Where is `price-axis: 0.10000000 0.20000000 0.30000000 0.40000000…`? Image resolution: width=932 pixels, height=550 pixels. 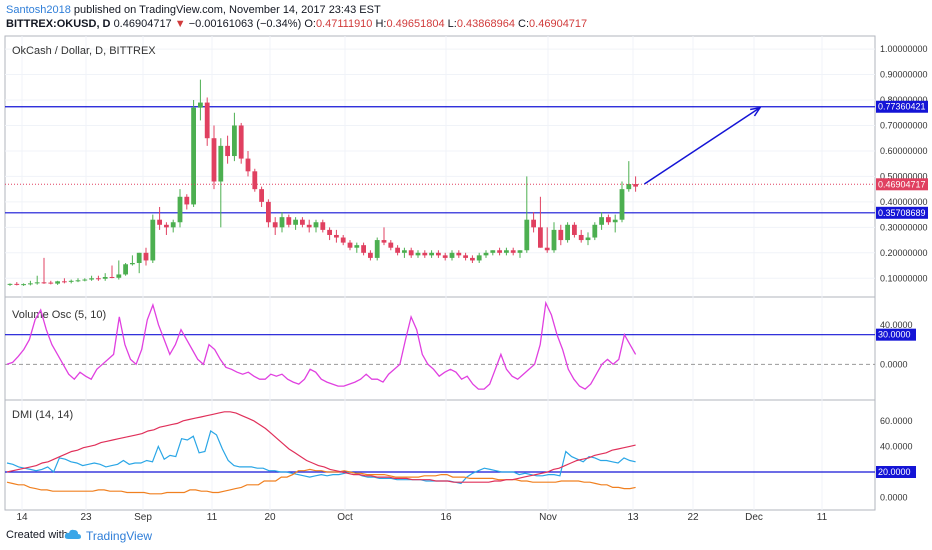 price-axis: 0.10000000 0.20000000 0.30000000 0.40000000… is located at coordinates (902, 273).